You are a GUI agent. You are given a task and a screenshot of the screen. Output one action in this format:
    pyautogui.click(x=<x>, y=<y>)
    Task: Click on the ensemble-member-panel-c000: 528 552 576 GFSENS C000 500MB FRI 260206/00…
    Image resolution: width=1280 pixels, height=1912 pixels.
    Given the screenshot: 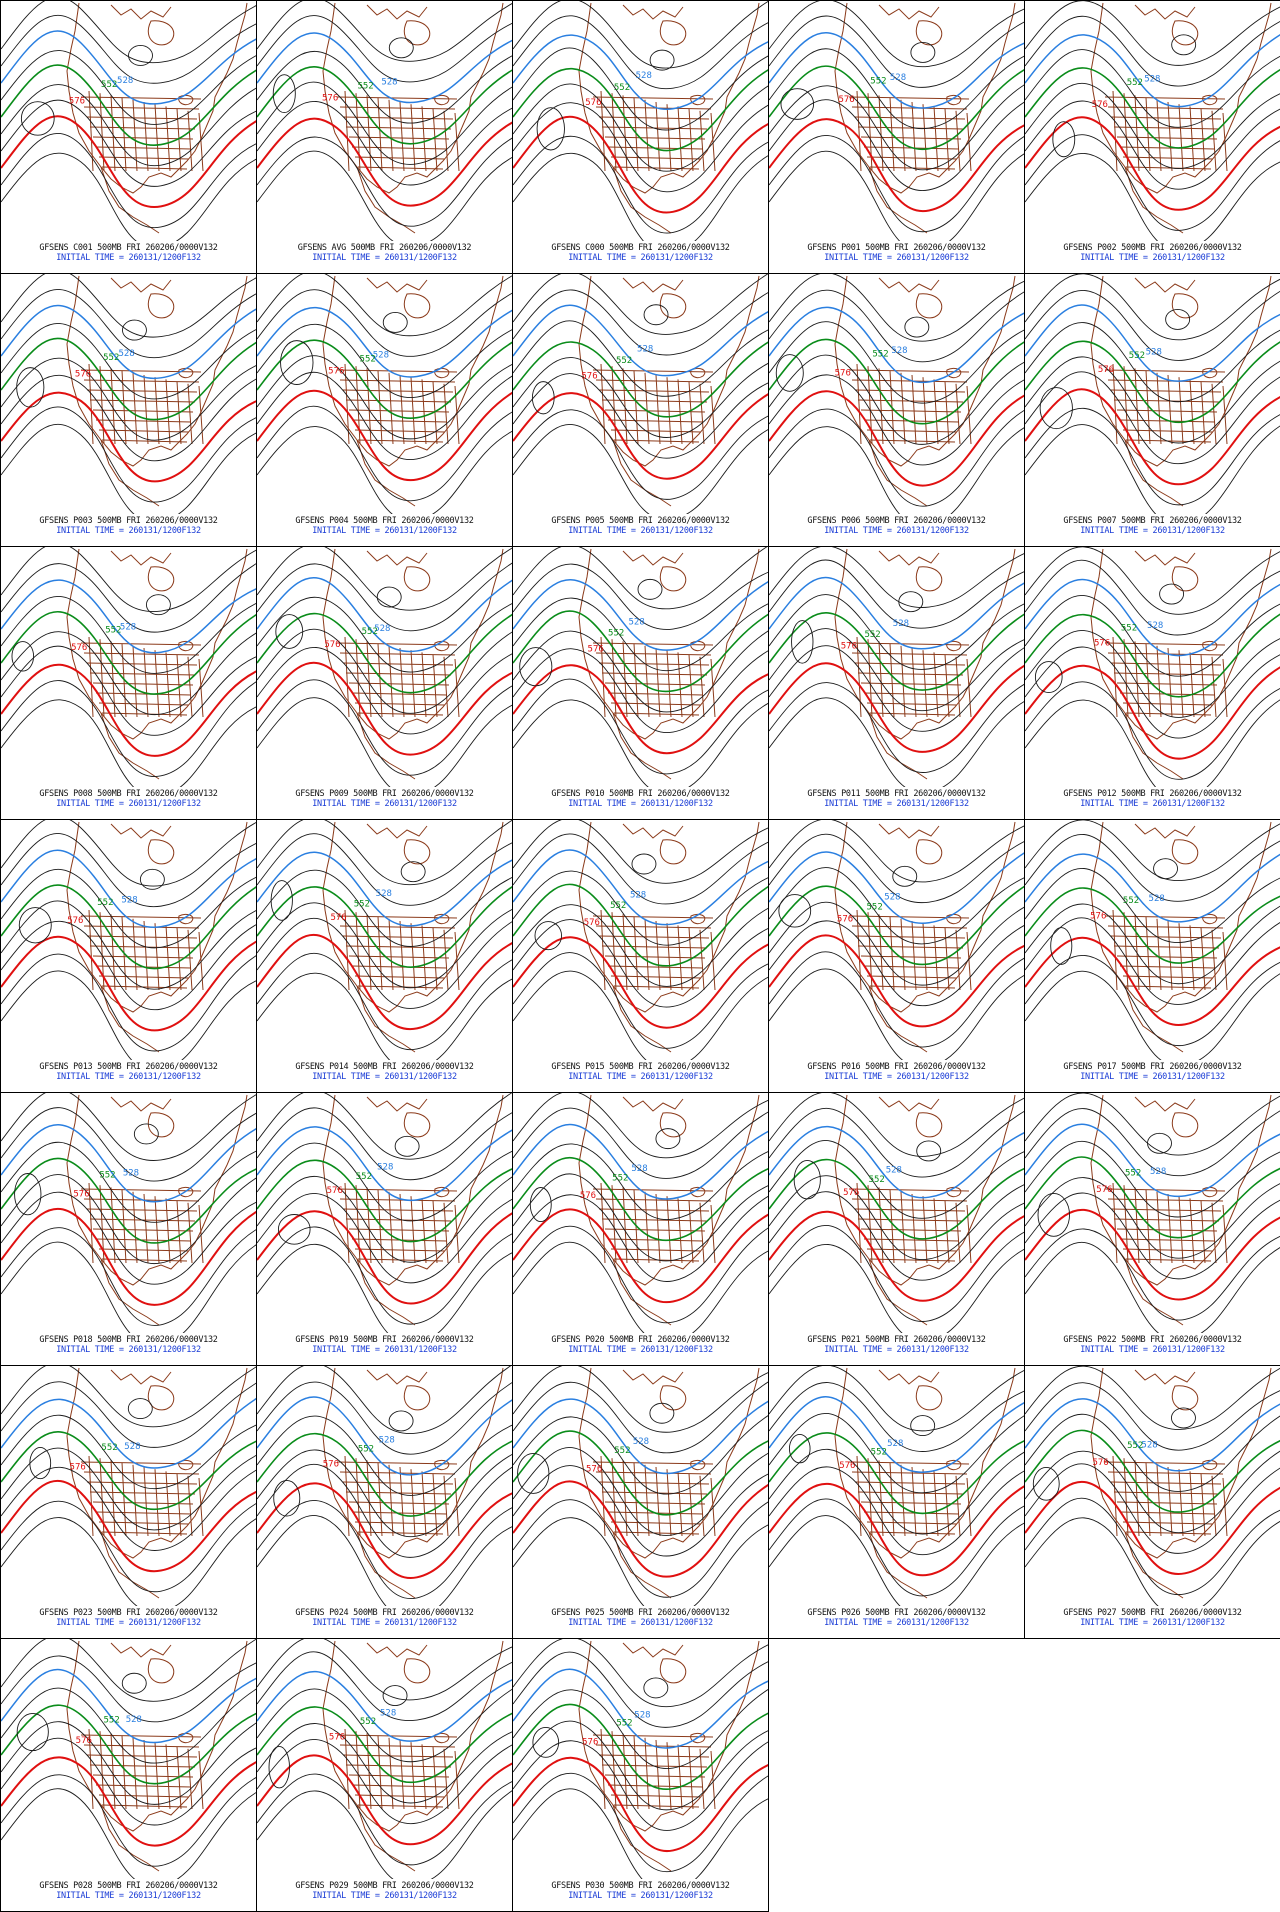 What is the action you would take?
    pyautogui.click(x=640, y=137)
    